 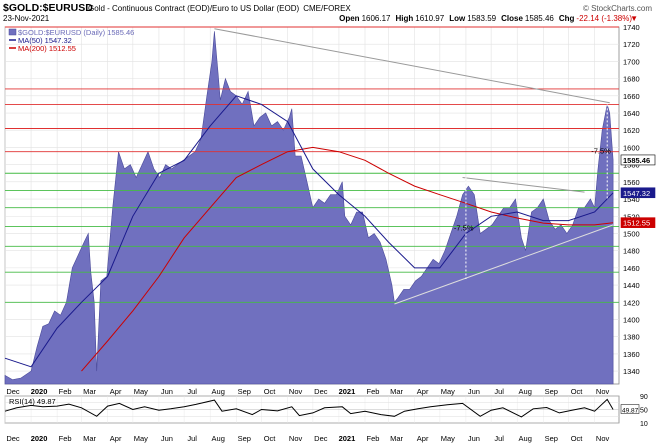 What do you see at coordinates (12, 32) in the screenshot?
I see `legend-swatch-area` at bounding box center [12, 32].